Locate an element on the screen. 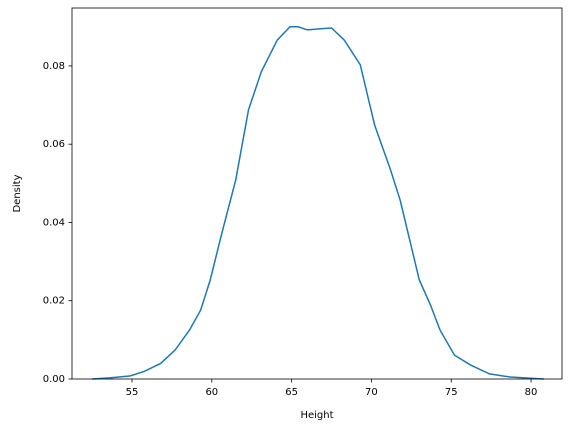 This screenshot has height=436, width=576. y-tick-label: 0.04 is located at coordinates (54, 222).